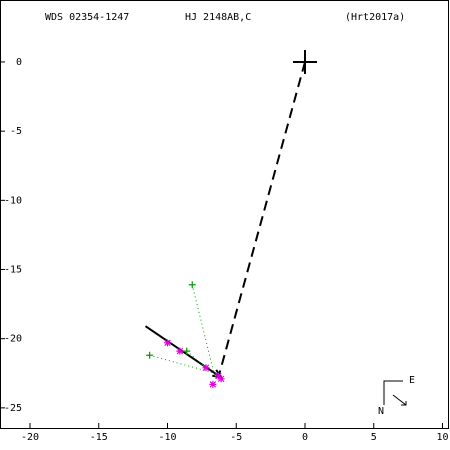 The width and height of the screenshot is (450, 450). I want to click on chart-subtitle: HJ 2148AB,C, so click(218, 17).